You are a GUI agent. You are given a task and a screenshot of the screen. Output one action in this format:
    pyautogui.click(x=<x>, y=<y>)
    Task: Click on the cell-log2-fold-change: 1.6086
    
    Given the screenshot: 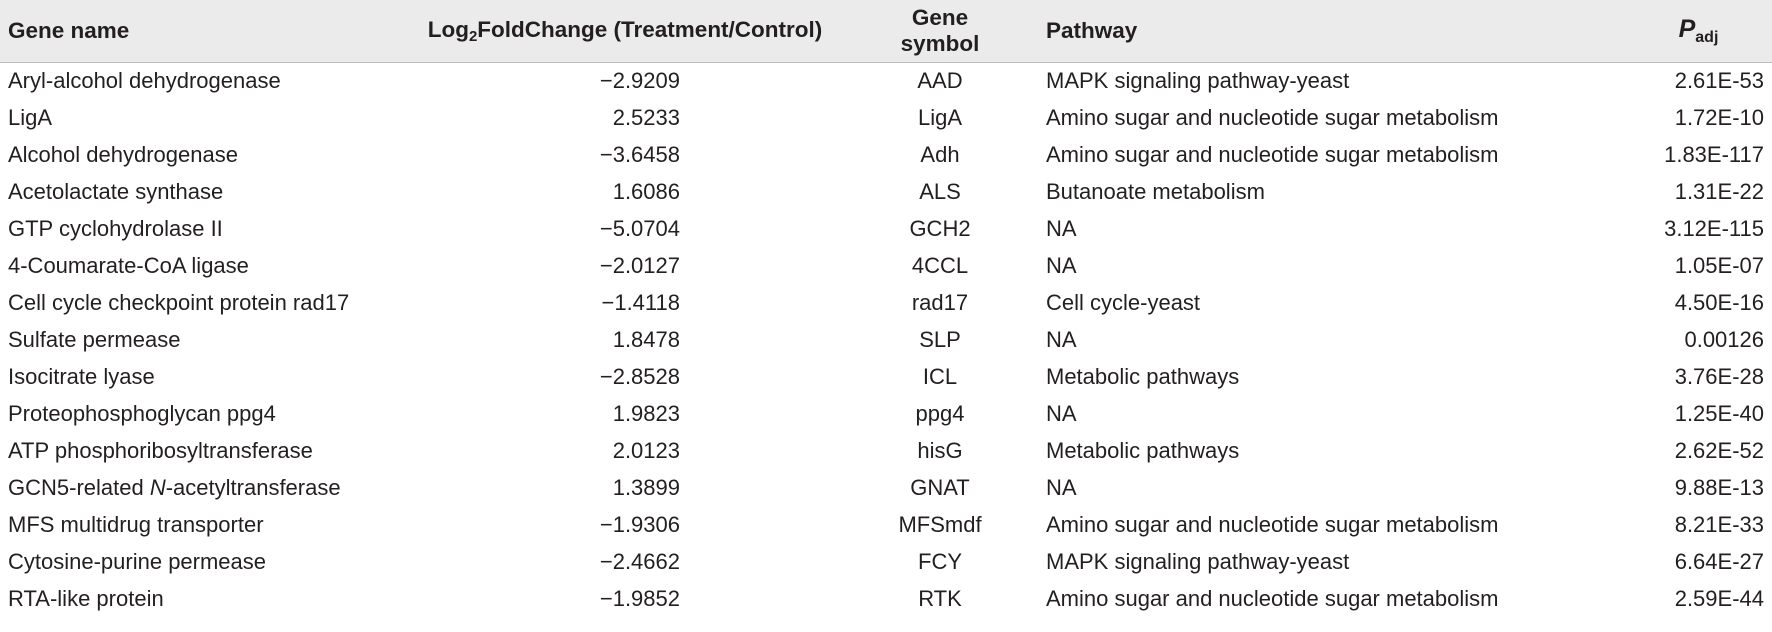 What is the action you would take?
    pyautogui.click(x=646, y=191)
    